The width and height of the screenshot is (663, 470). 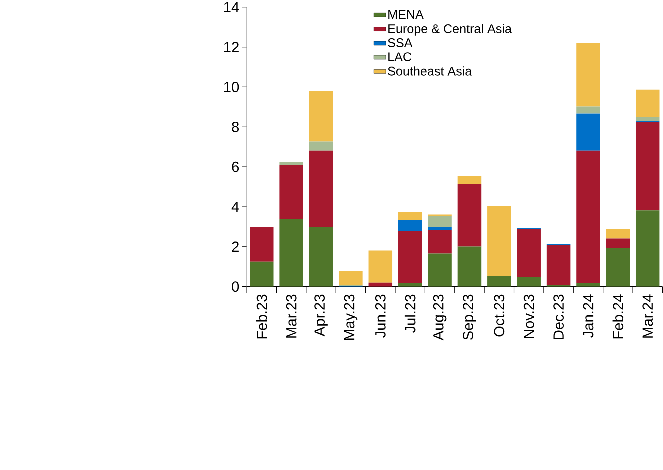 I want to click on x-tick-label: Dec.23, so click(x=559, y=317).